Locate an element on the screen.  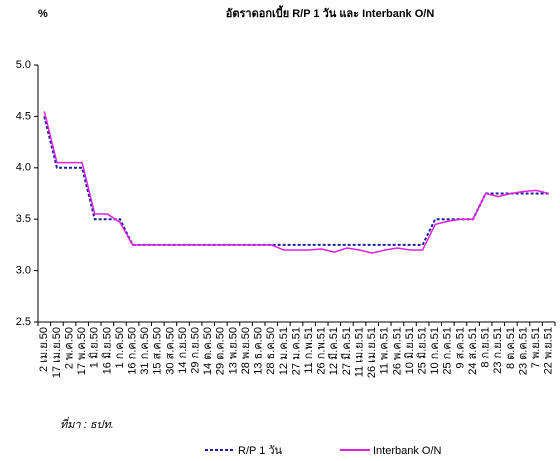
x-tick-label: 28 ธ.ค.50 is located at coordinates (271, 351).